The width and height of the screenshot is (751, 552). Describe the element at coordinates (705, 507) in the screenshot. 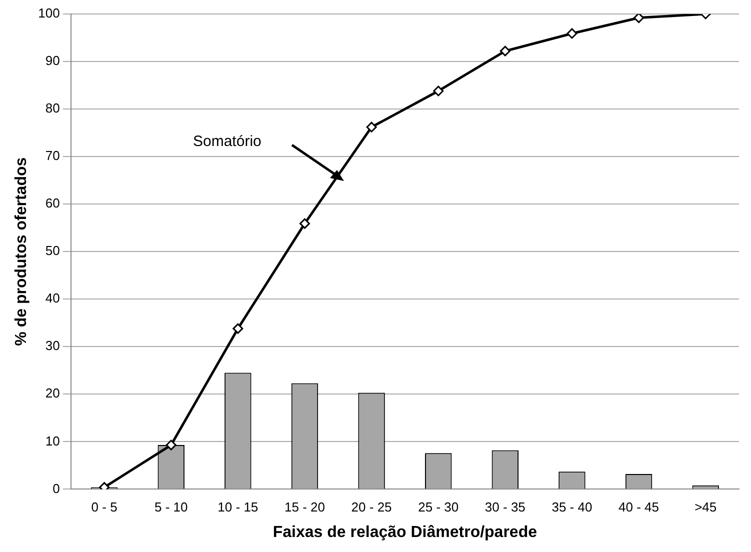

I see `x-tick-label: >45` at that location.